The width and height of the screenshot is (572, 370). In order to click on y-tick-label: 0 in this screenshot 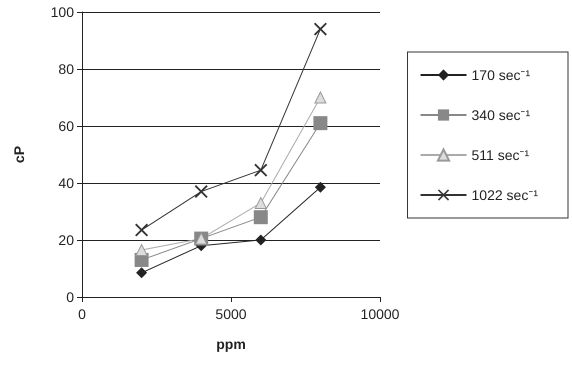, I will do `click(70, 297)`.